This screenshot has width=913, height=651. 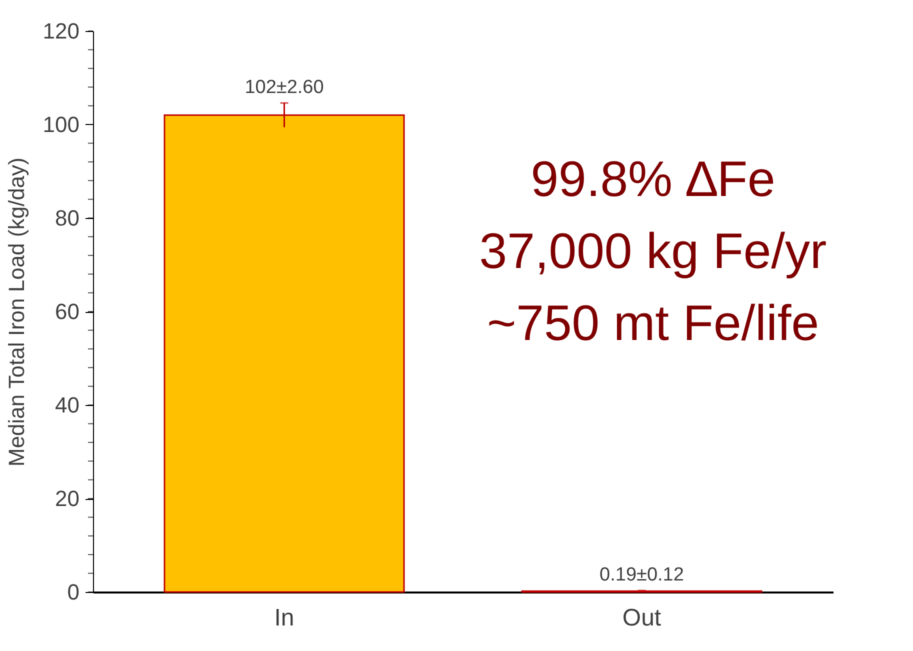 I want to click on y-tick-label: 80, so click(x=67, y=218).